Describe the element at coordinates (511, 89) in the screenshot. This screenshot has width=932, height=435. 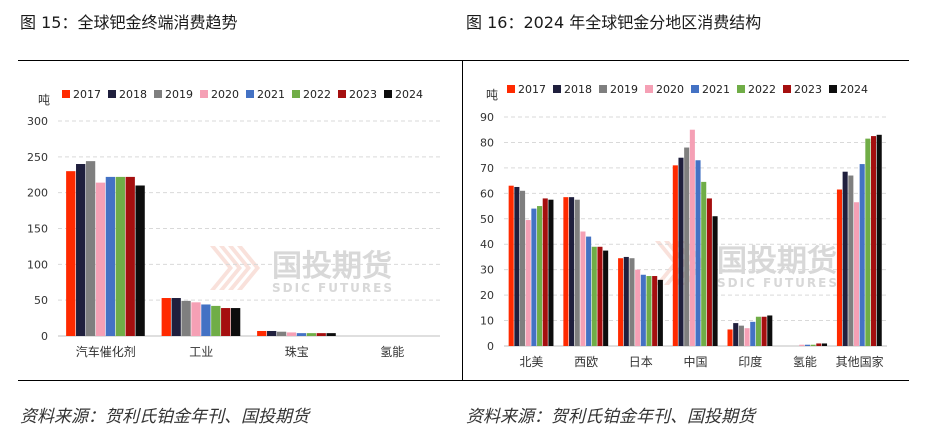
I see `legend-swatch-2017` at that location.